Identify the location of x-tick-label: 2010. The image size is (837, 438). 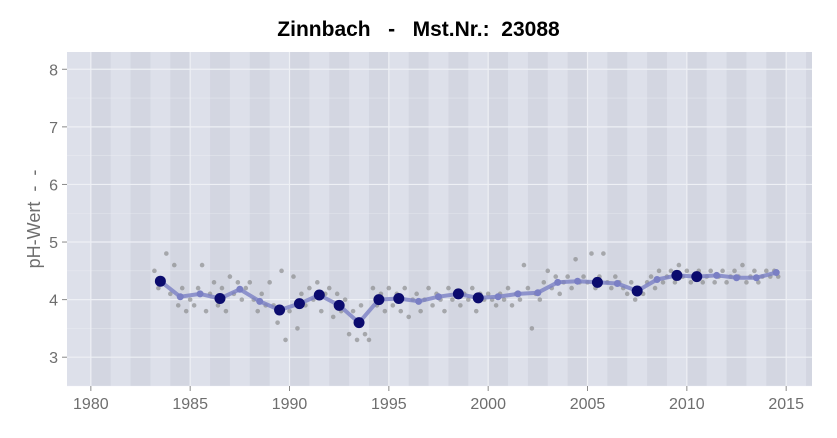
(687, 404).